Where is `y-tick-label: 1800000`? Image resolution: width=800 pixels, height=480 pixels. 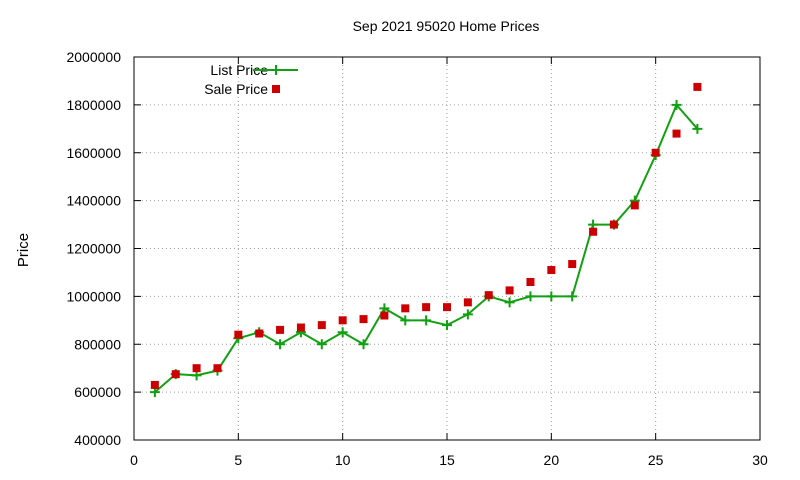
y-tick-label: 1800000 is located at coordinates (93, 105).